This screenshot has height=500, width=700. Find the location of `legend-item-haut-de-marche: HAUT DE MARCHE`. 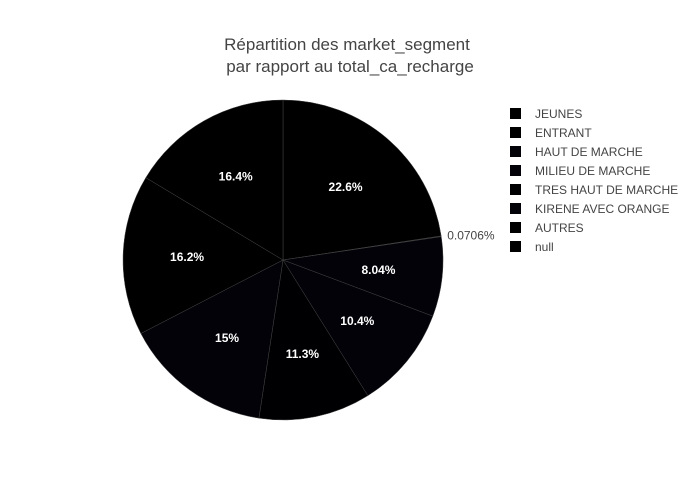

legend-item-haut-de-marche: HAUT DE MARCHE is located at coordinates (576, 152).